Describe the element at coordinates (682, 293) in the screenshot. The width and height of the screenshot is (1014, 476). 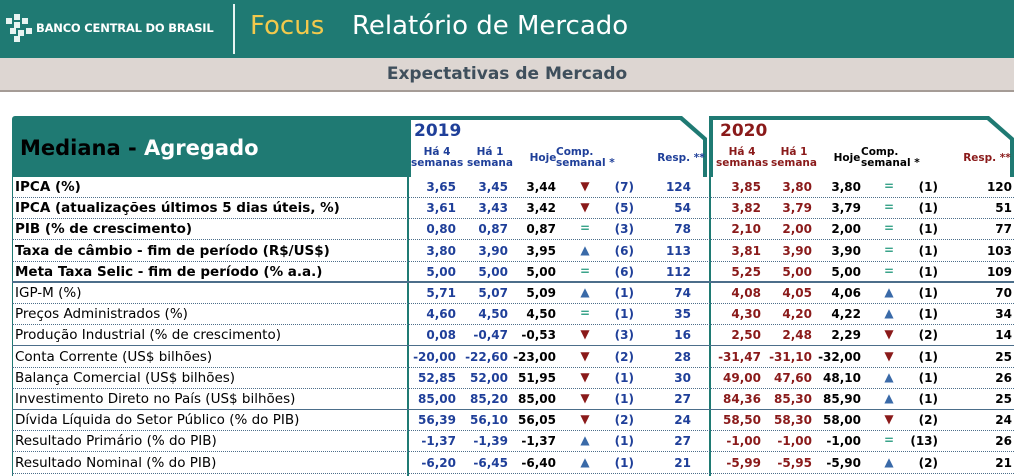
I see `cell-2019-resp: 74` at that location.